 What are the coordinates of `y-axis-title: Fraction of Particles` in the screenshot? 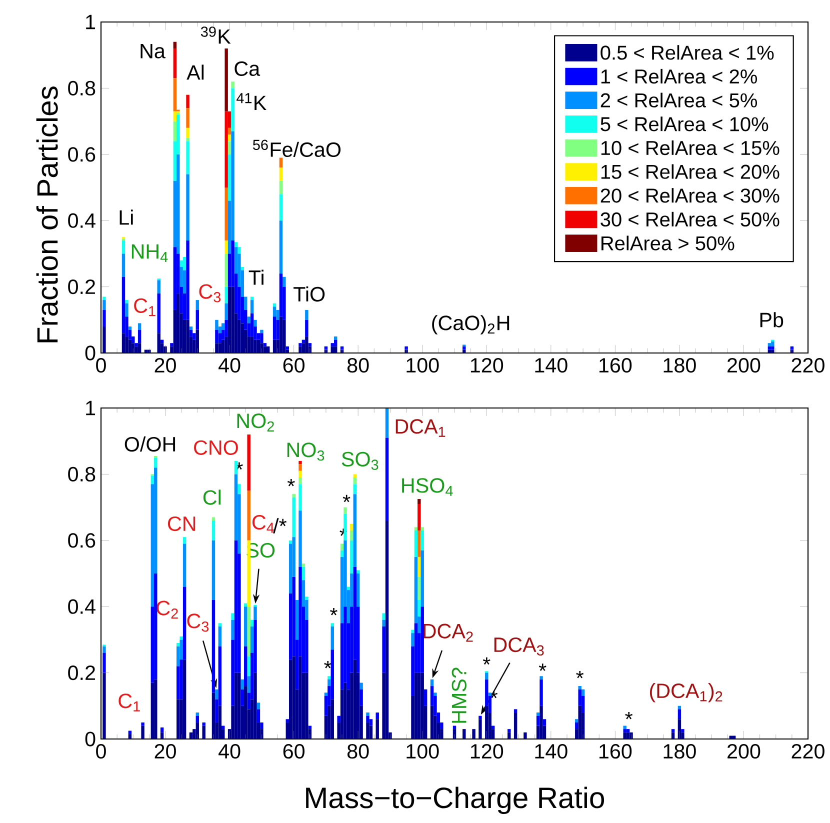 It's located at (47, 214).